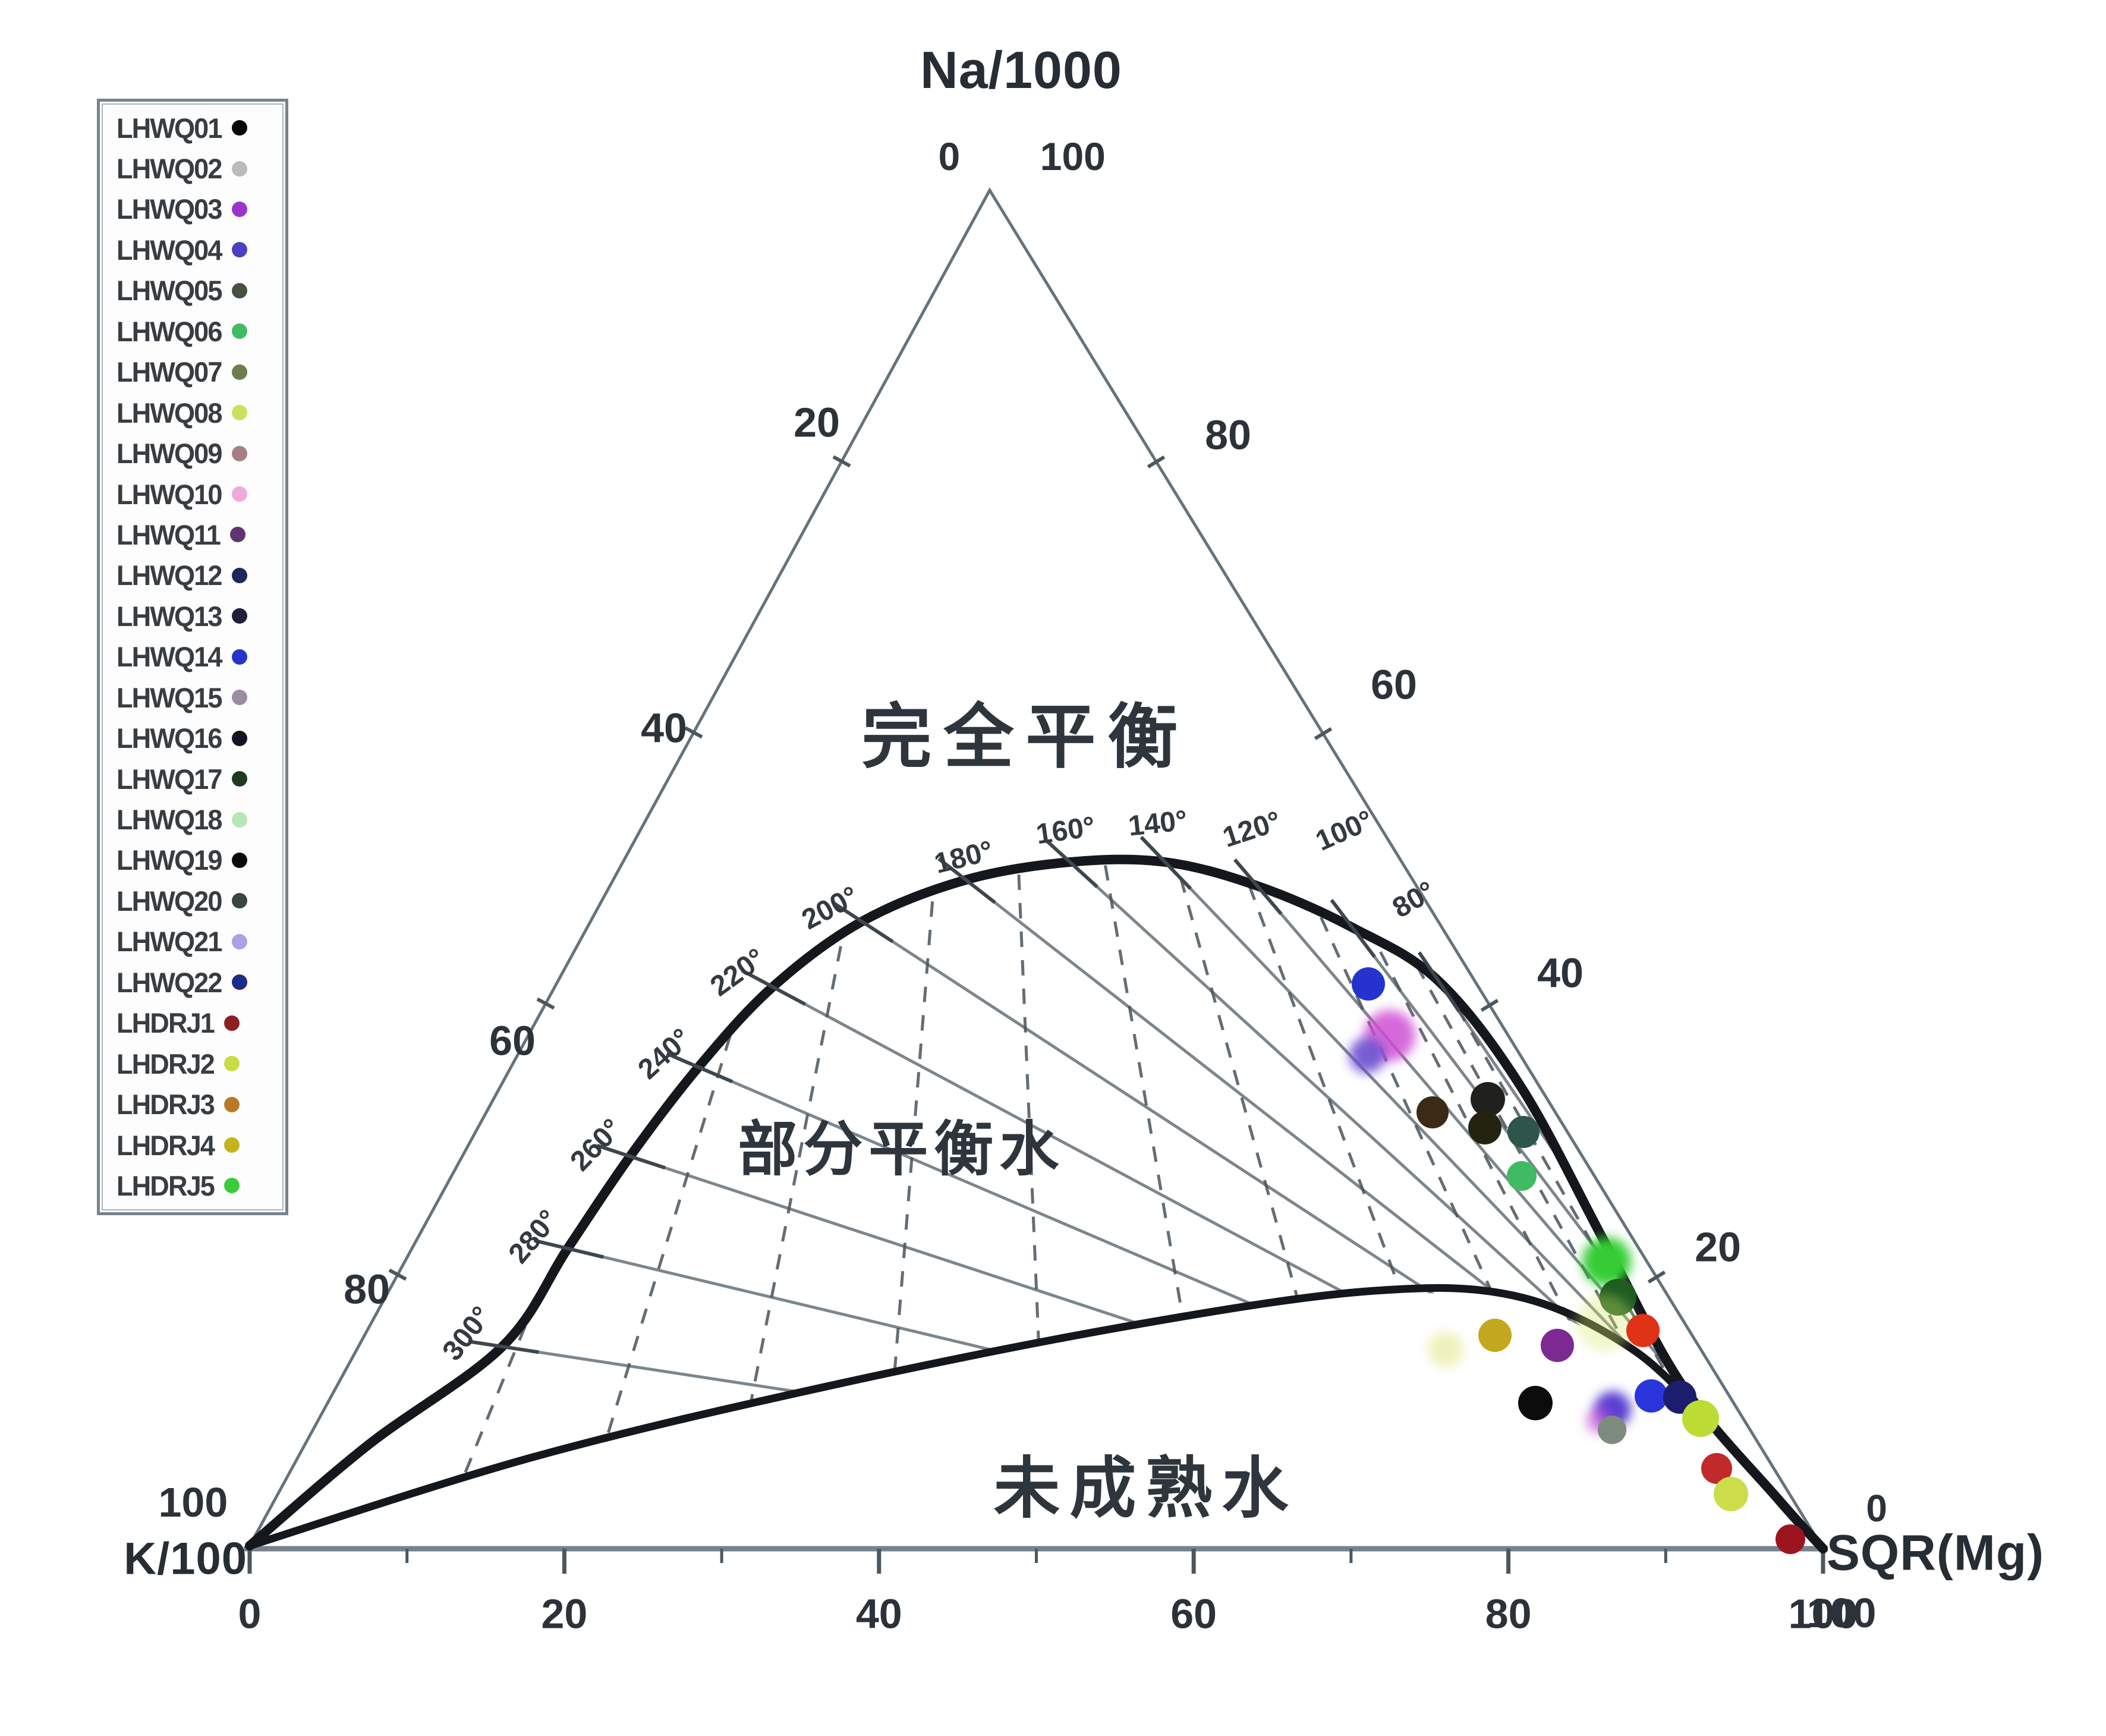 This screenshot has width=2106, height=1736. I want to click on legend-item-label: LHWQ11, so click(169, 534).